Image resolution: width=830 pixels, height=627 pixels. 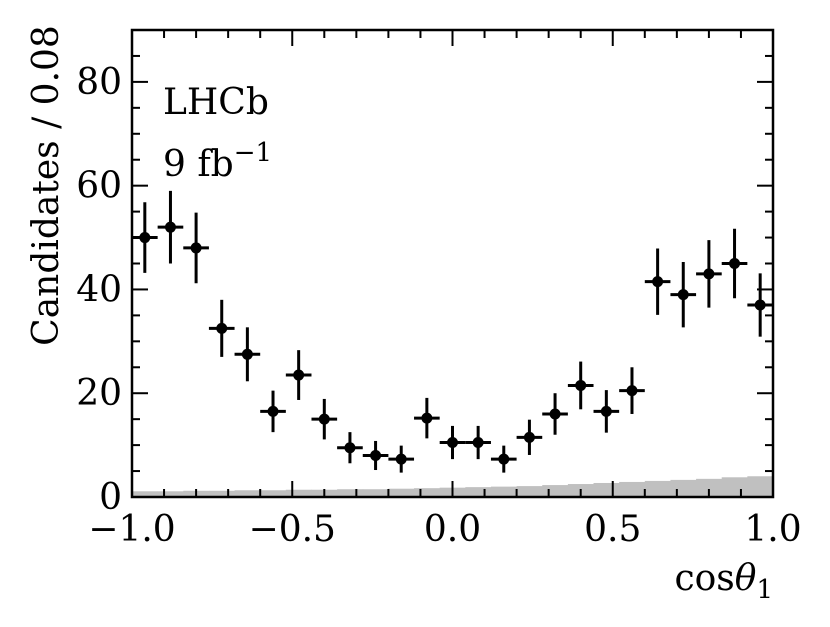 What do you see at coordinates (46, 185) in the screenshot?
I see `y-axis-title: Candidates / 0.08` at bounding box center [46, 185].